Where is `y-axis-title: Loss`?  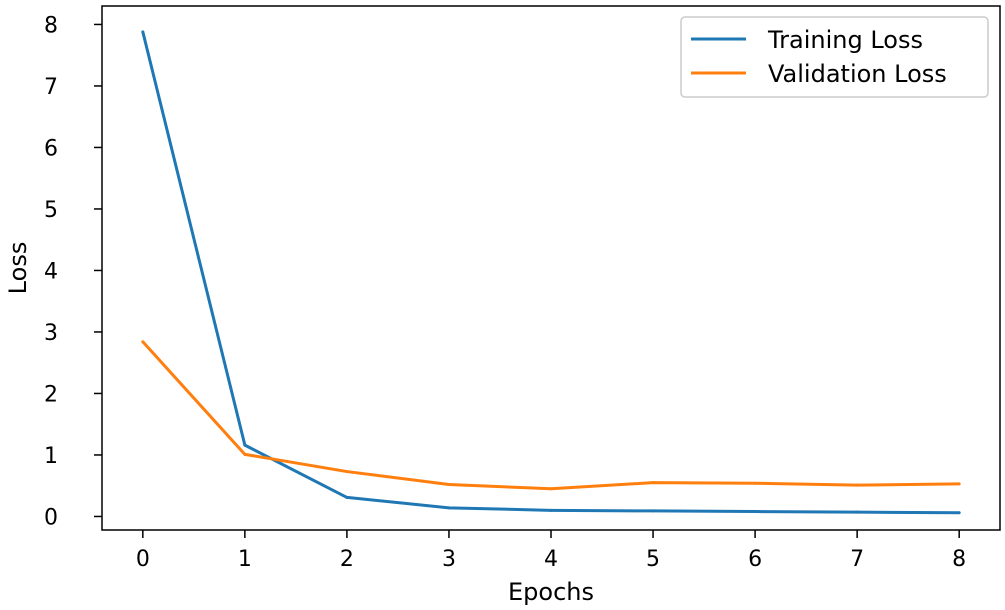 y-axis-title: Loss is located at coordinates (18, 268).